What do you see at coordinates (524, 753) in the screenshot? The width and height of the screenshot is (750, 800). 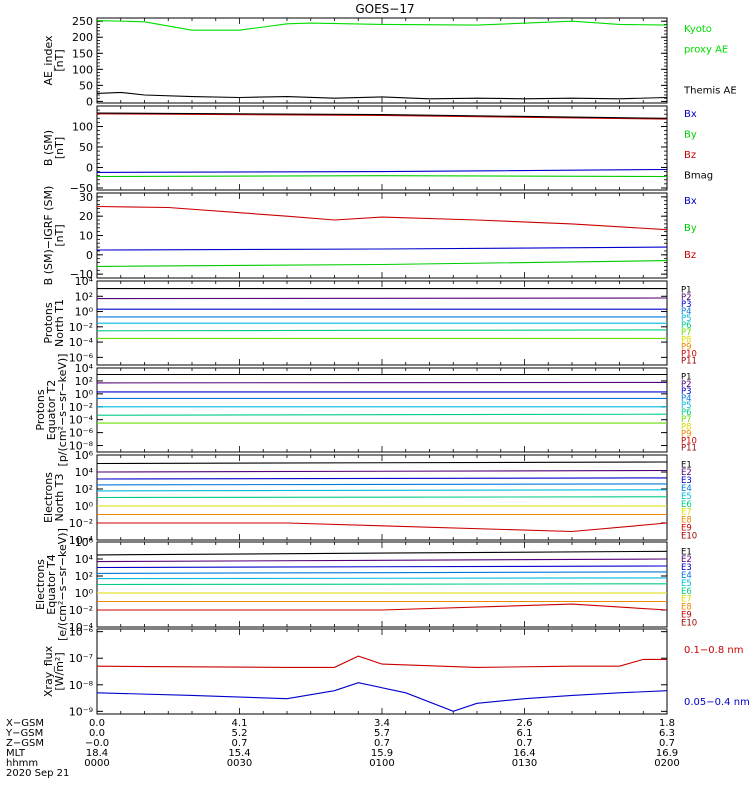 I see `footer-value: 16.4` at bounding box center [524, 753].